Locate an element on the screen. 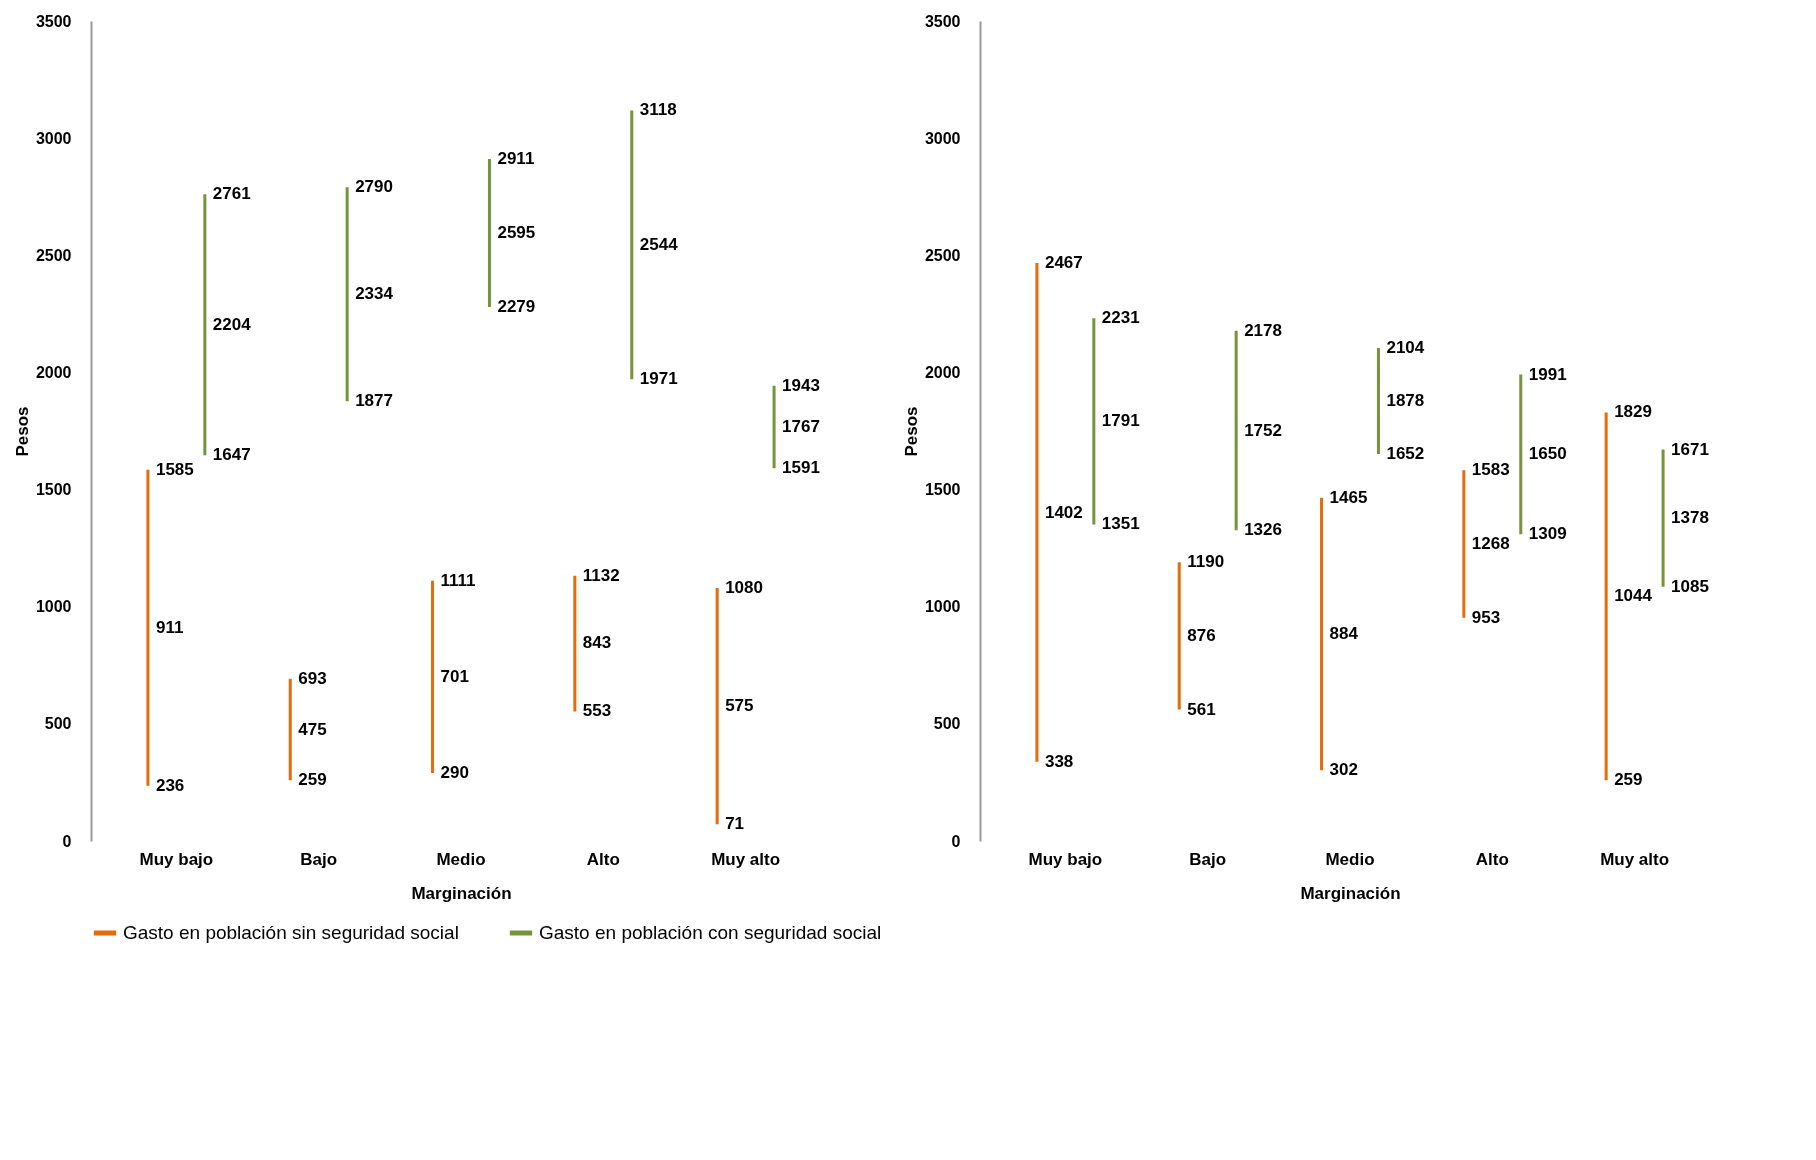  data-label: 1647 is located at coordinates (231, 455).